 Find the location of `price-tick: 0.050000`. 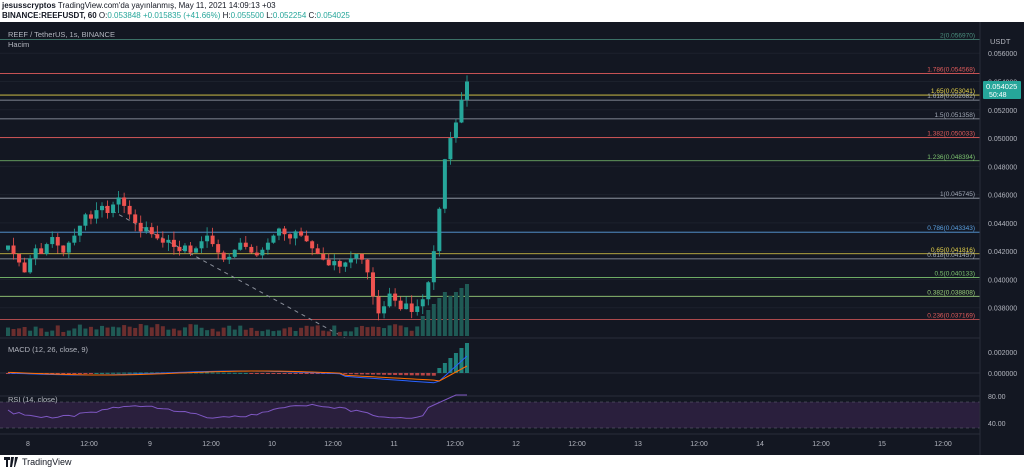

price-tick: 0.050000 is located at coordinates (1002, 139).